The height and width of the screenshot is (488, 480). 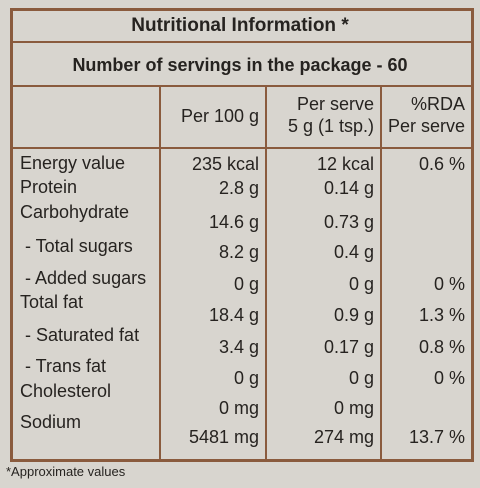 I want to click on row-label: Protein, so click(x=49, y=187).